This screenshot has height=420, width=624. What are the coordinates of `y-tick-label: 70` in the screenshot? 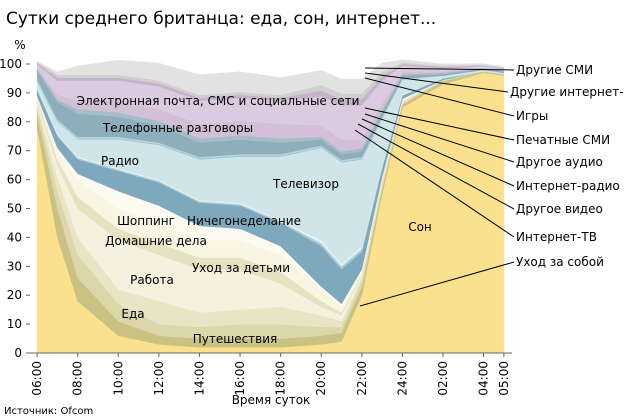 It's located at (14, 151).